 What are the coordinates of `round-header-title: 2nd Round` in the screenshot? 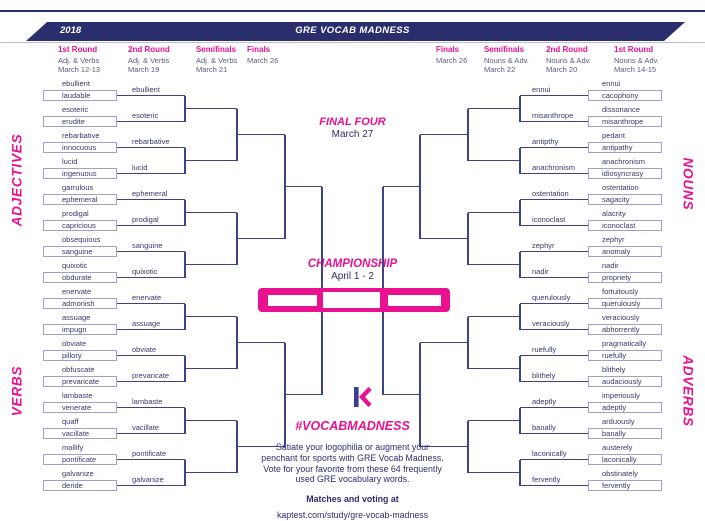 It's located at (149, 49).